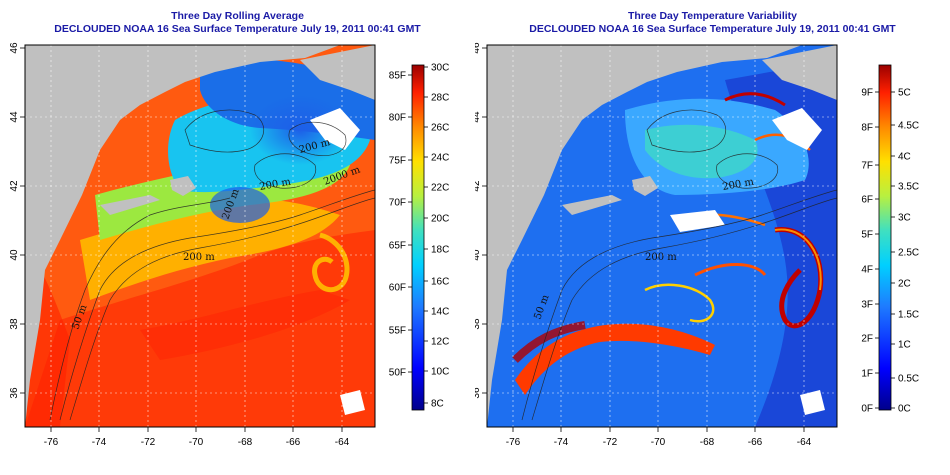 This screenshot has height=475, width=950. Describe the element at coordinates (904, 409) in the screenshot. I see `colorbar-c-label: 0C` at that location.